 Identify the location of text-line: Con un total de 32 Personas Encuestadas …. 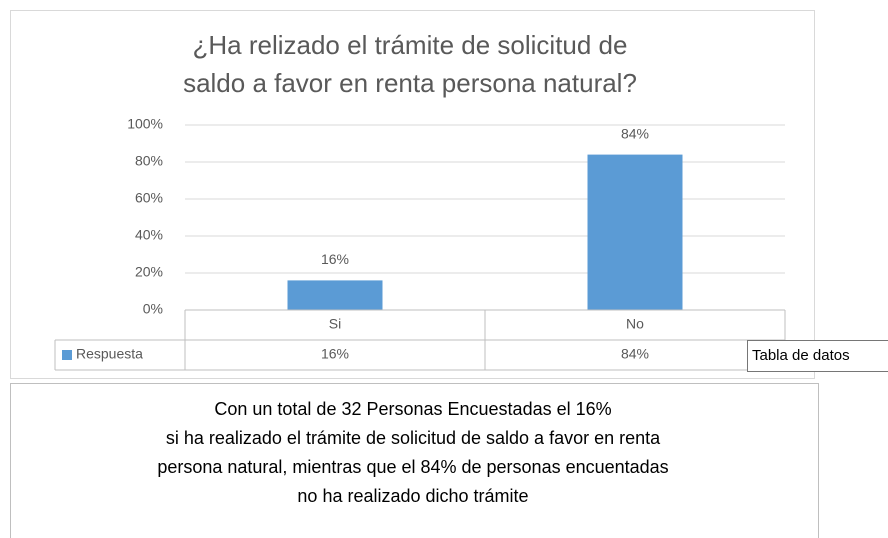
(412, 409).